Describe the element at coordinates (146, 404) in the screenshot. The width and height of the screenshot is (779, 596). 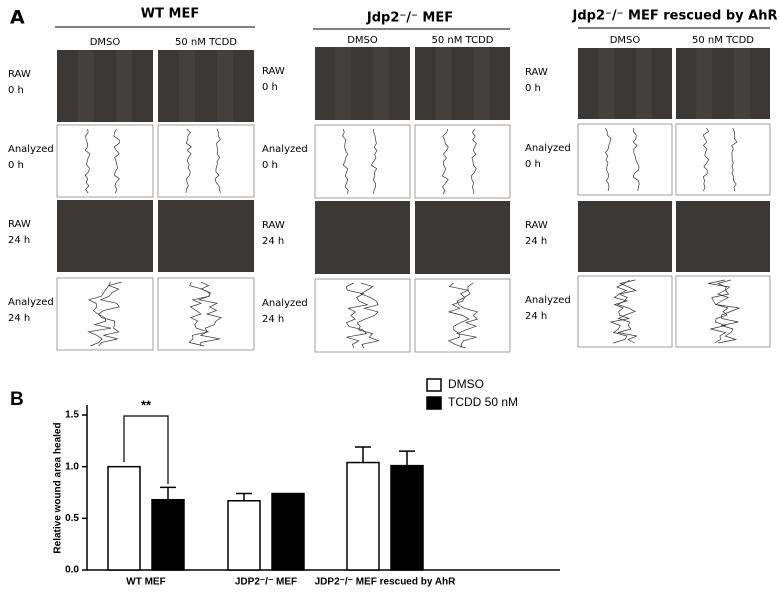
I see `significance-label: **` at that location.